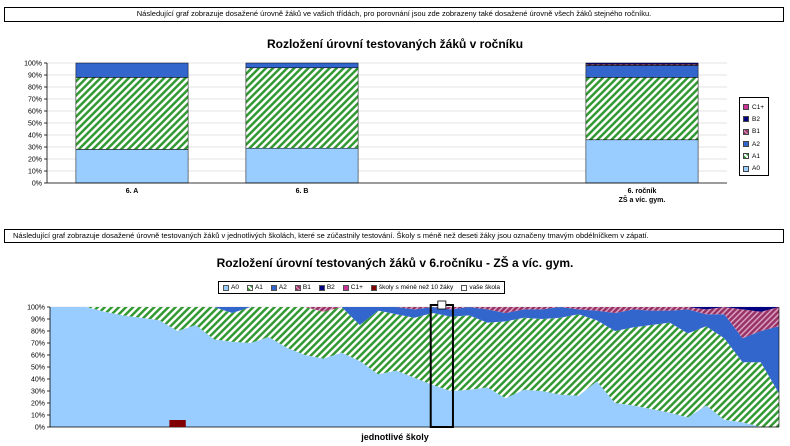 Image resolution: width=790 pixels, height=446 pixels. What do you see at coordinates (485, 287) in the screenshot?
I see `chart2-legend-label: vaše škola` at bounding box center [485, 287].